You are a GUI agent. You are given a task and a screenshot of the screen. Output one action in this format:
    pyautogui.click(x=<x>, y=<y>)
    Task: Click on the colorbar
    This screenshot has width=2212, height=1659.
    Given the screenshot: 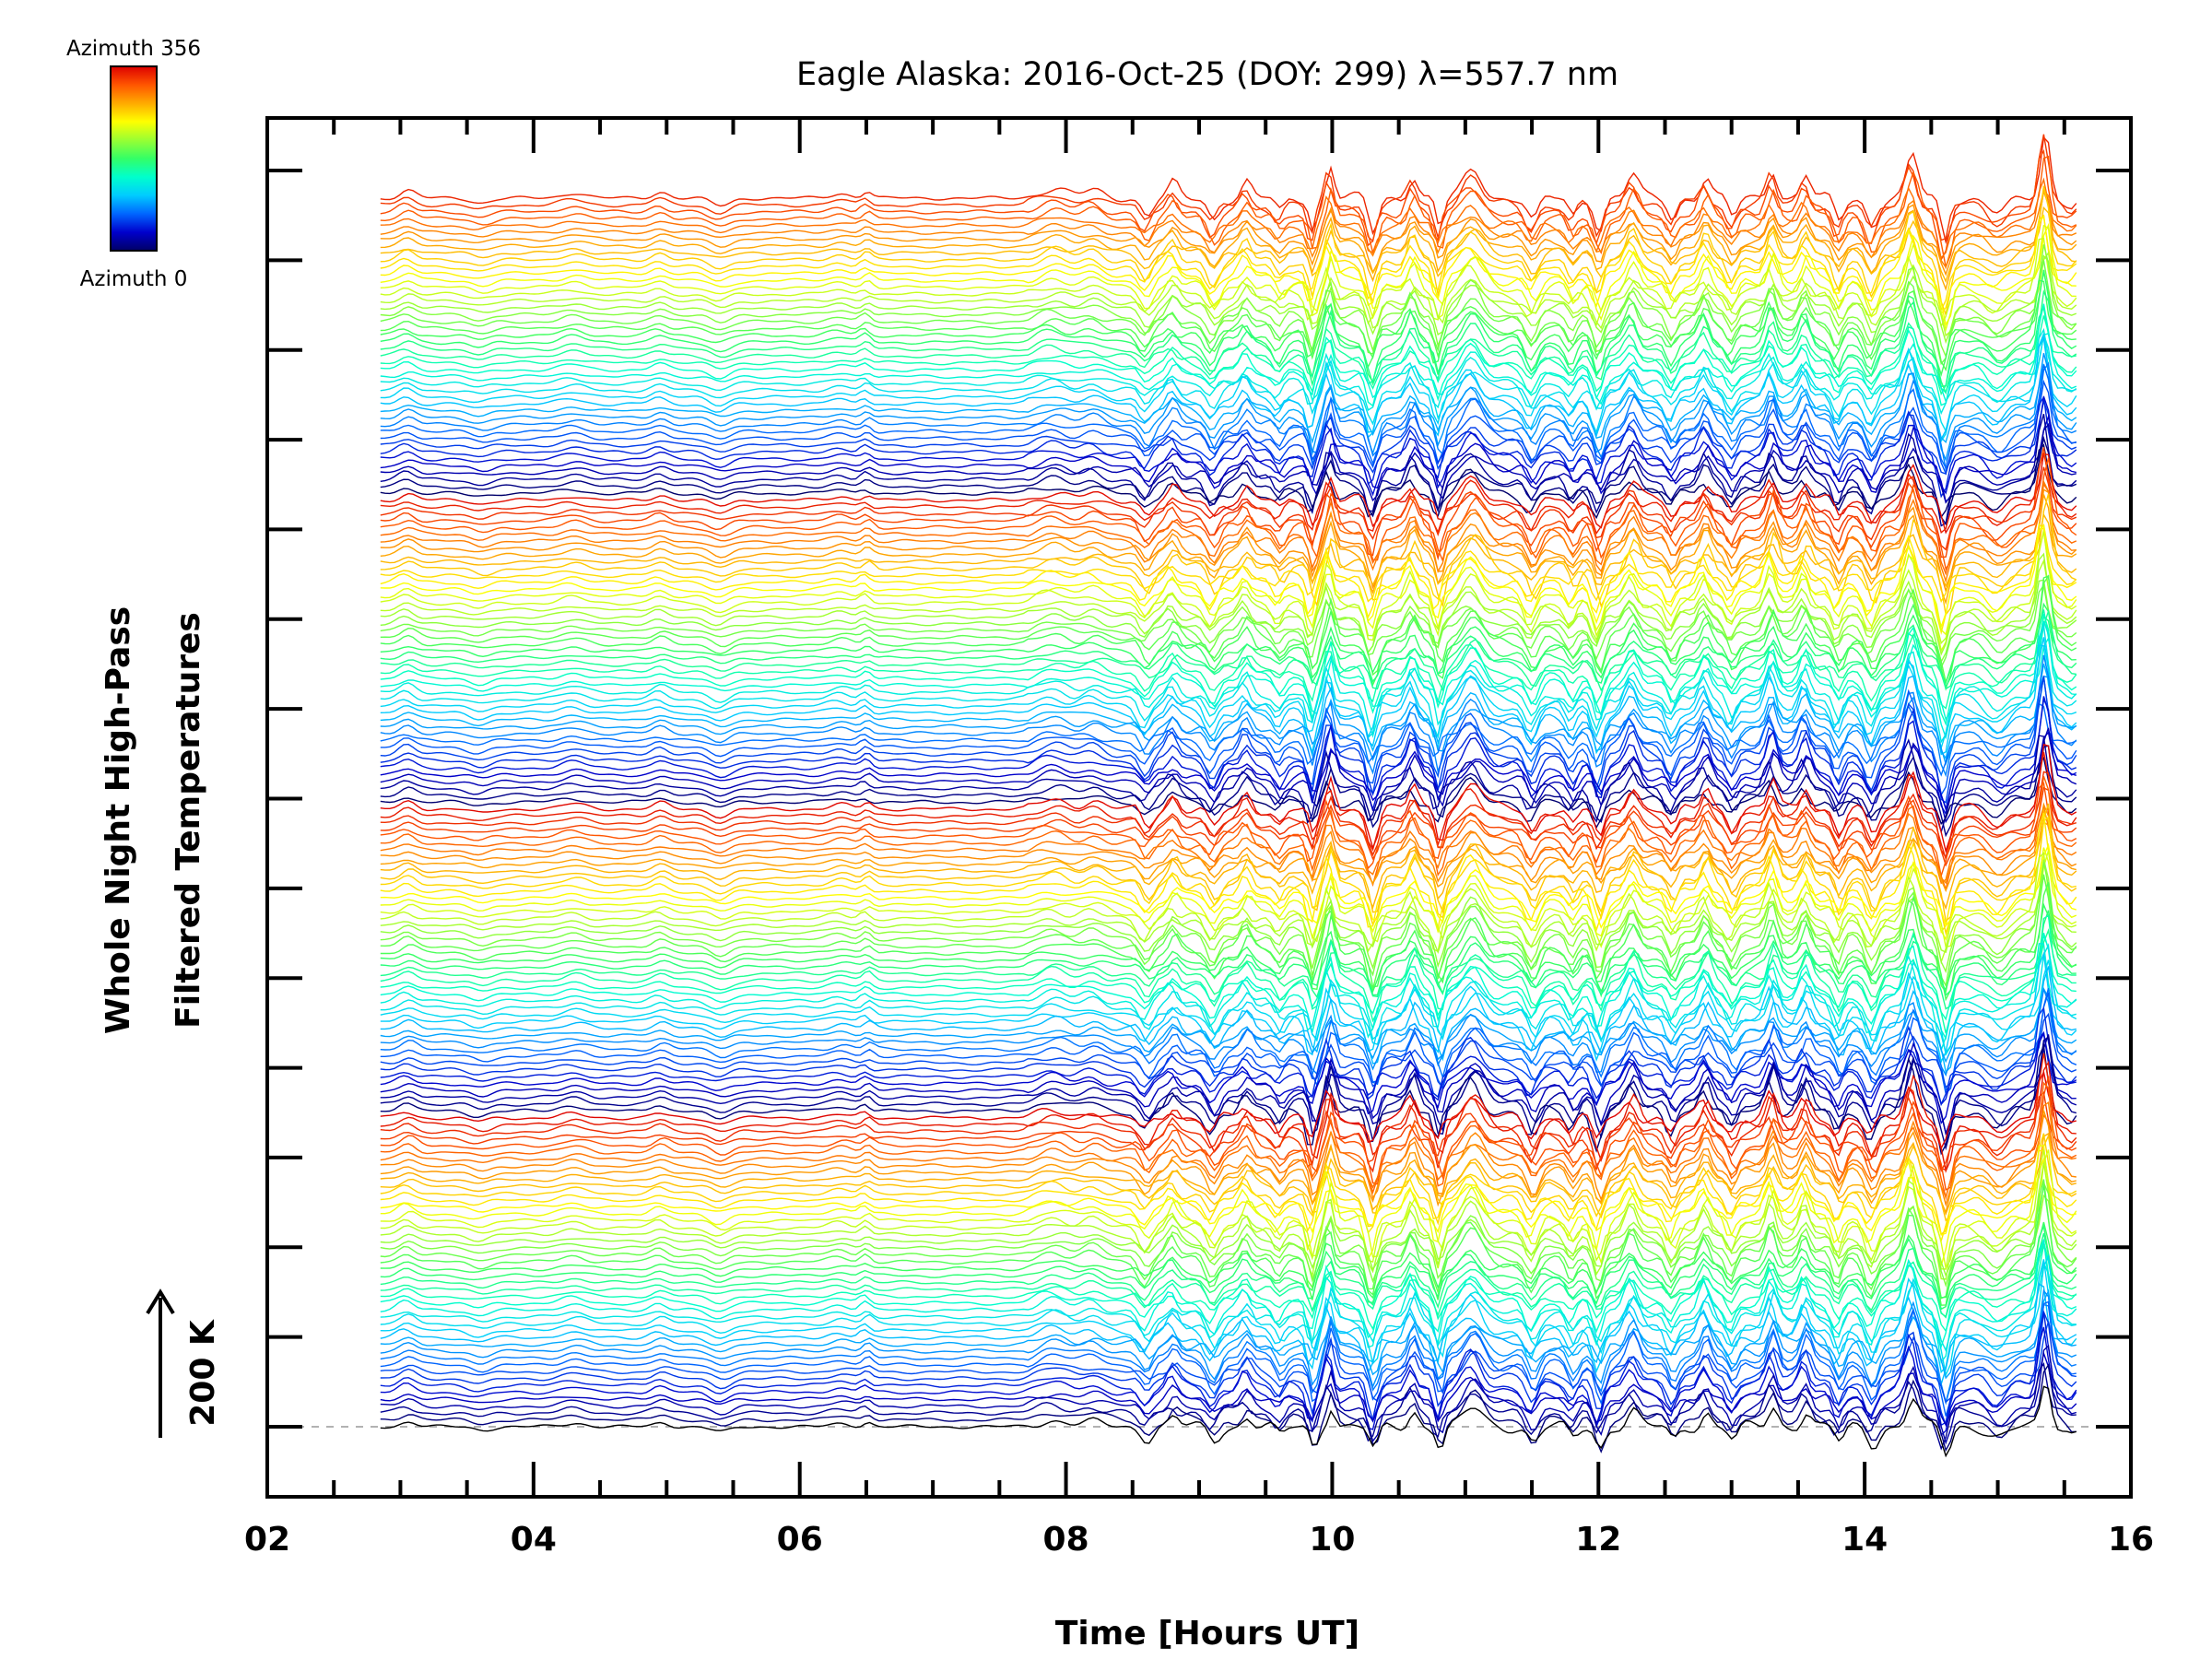 What is the action you would take?
    pyautogui.click(x=134, y=158)
    